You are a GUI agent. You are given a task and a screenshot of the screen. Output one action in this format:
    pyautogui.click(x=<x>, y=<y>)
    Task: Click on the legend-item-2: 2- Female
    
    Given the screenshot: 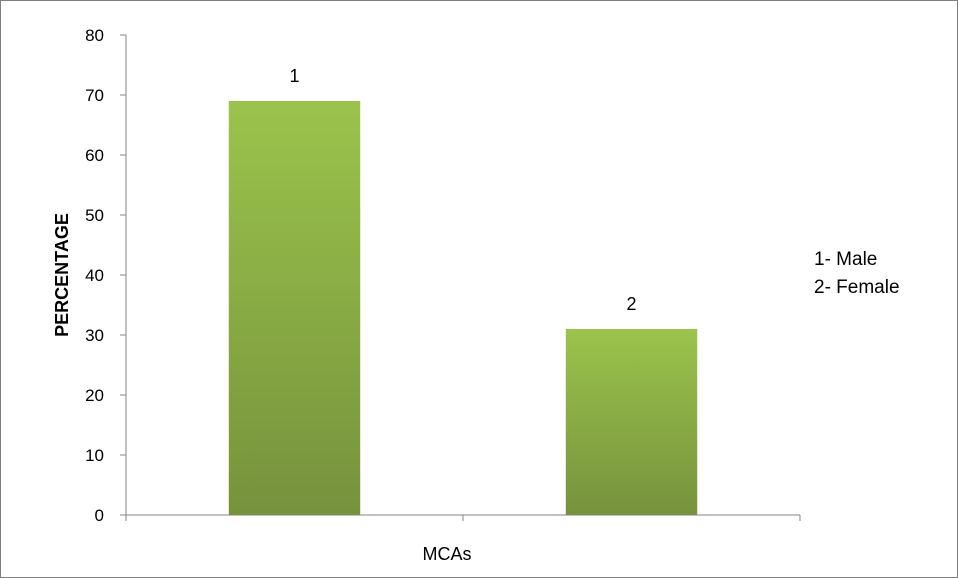 What is the action you would take?
    pyautogui.click(x=857, y=287)
    